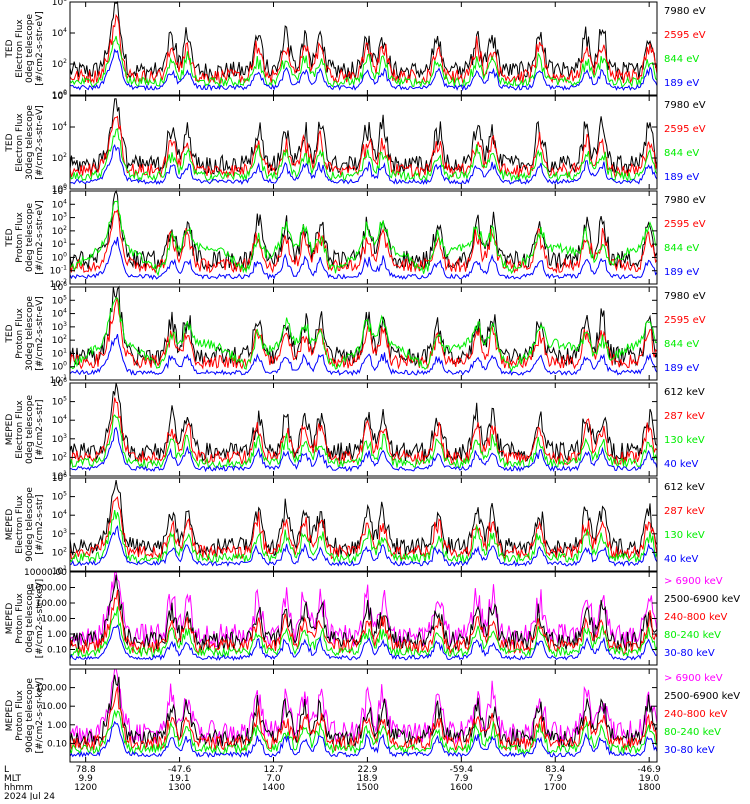 The height and width of the screenshot is (804, 750). Describe the element at coordinates (684, 392) in the screenshot. I see `legend-entry: 612 keV` at that location.